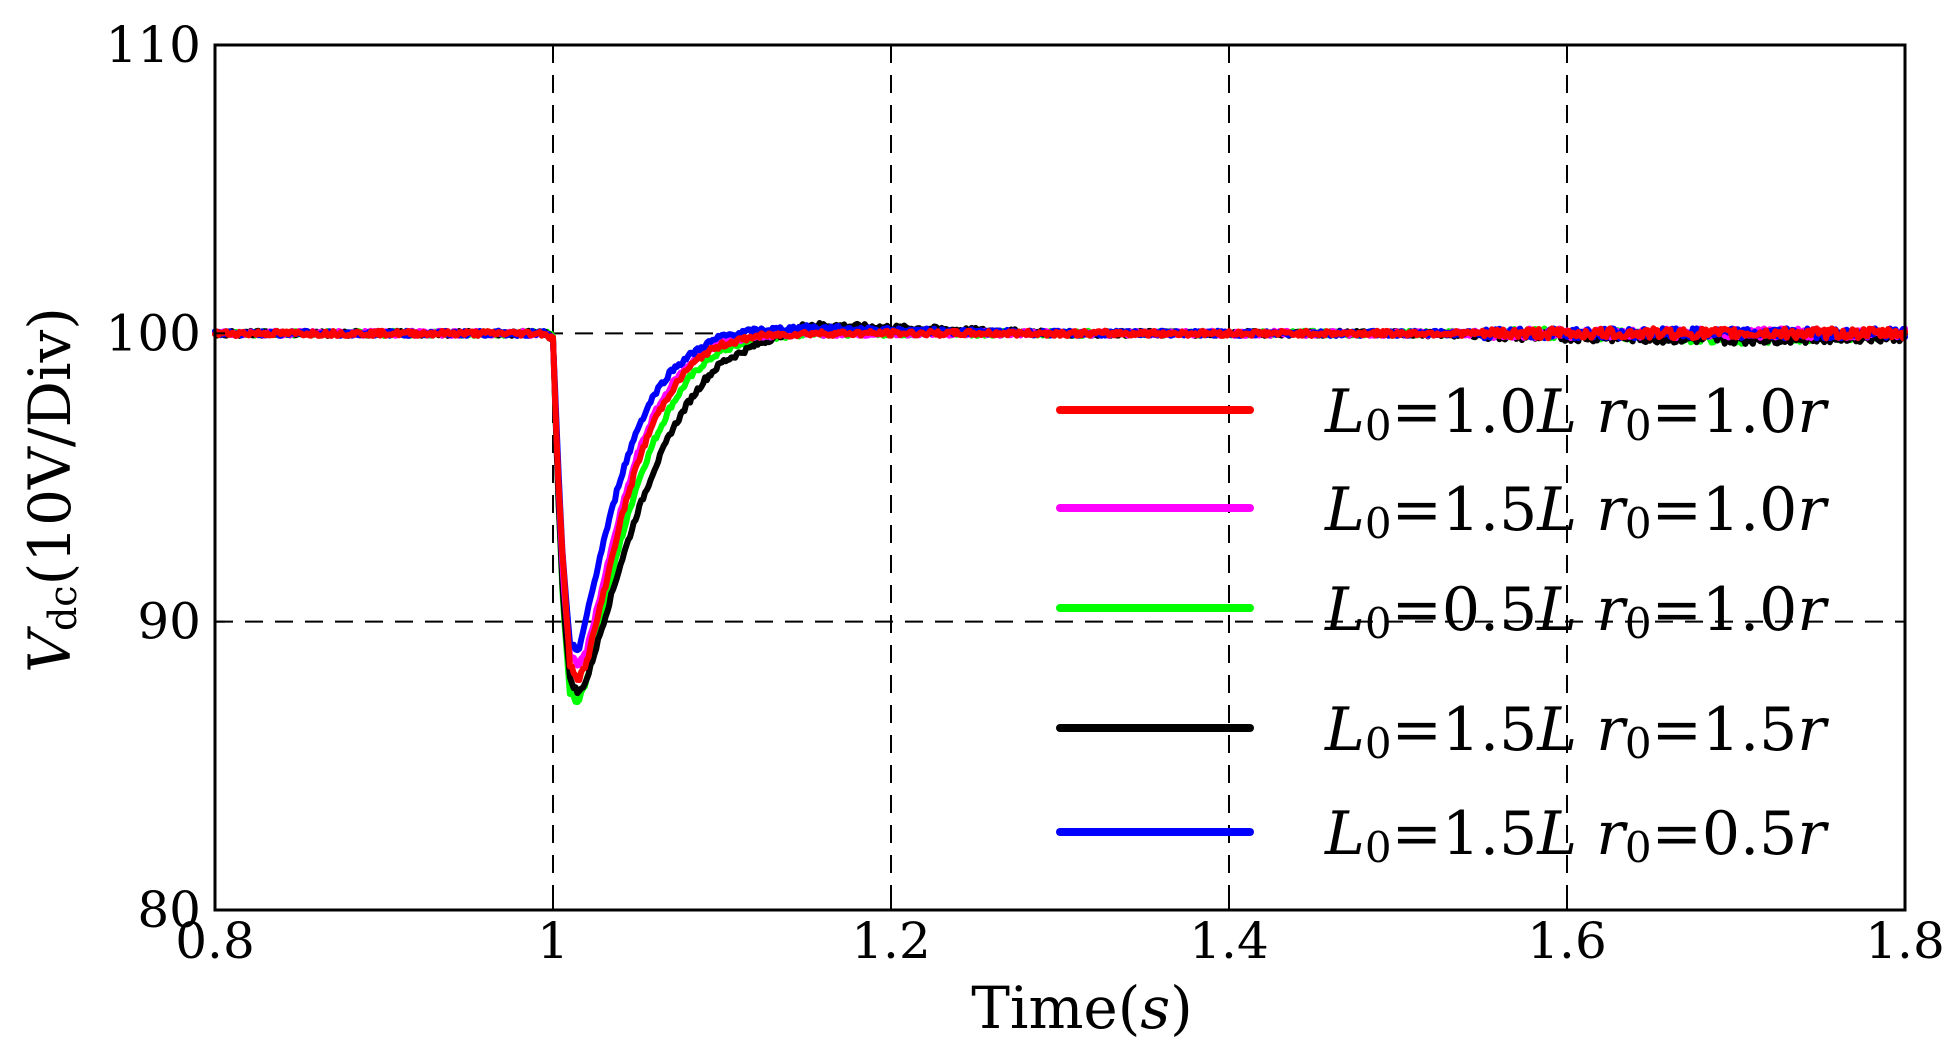  Describe the element at coordinates (50, 490) in the screenshot. I see `y-axis-label: Vdc(10V/Div)` at that location.